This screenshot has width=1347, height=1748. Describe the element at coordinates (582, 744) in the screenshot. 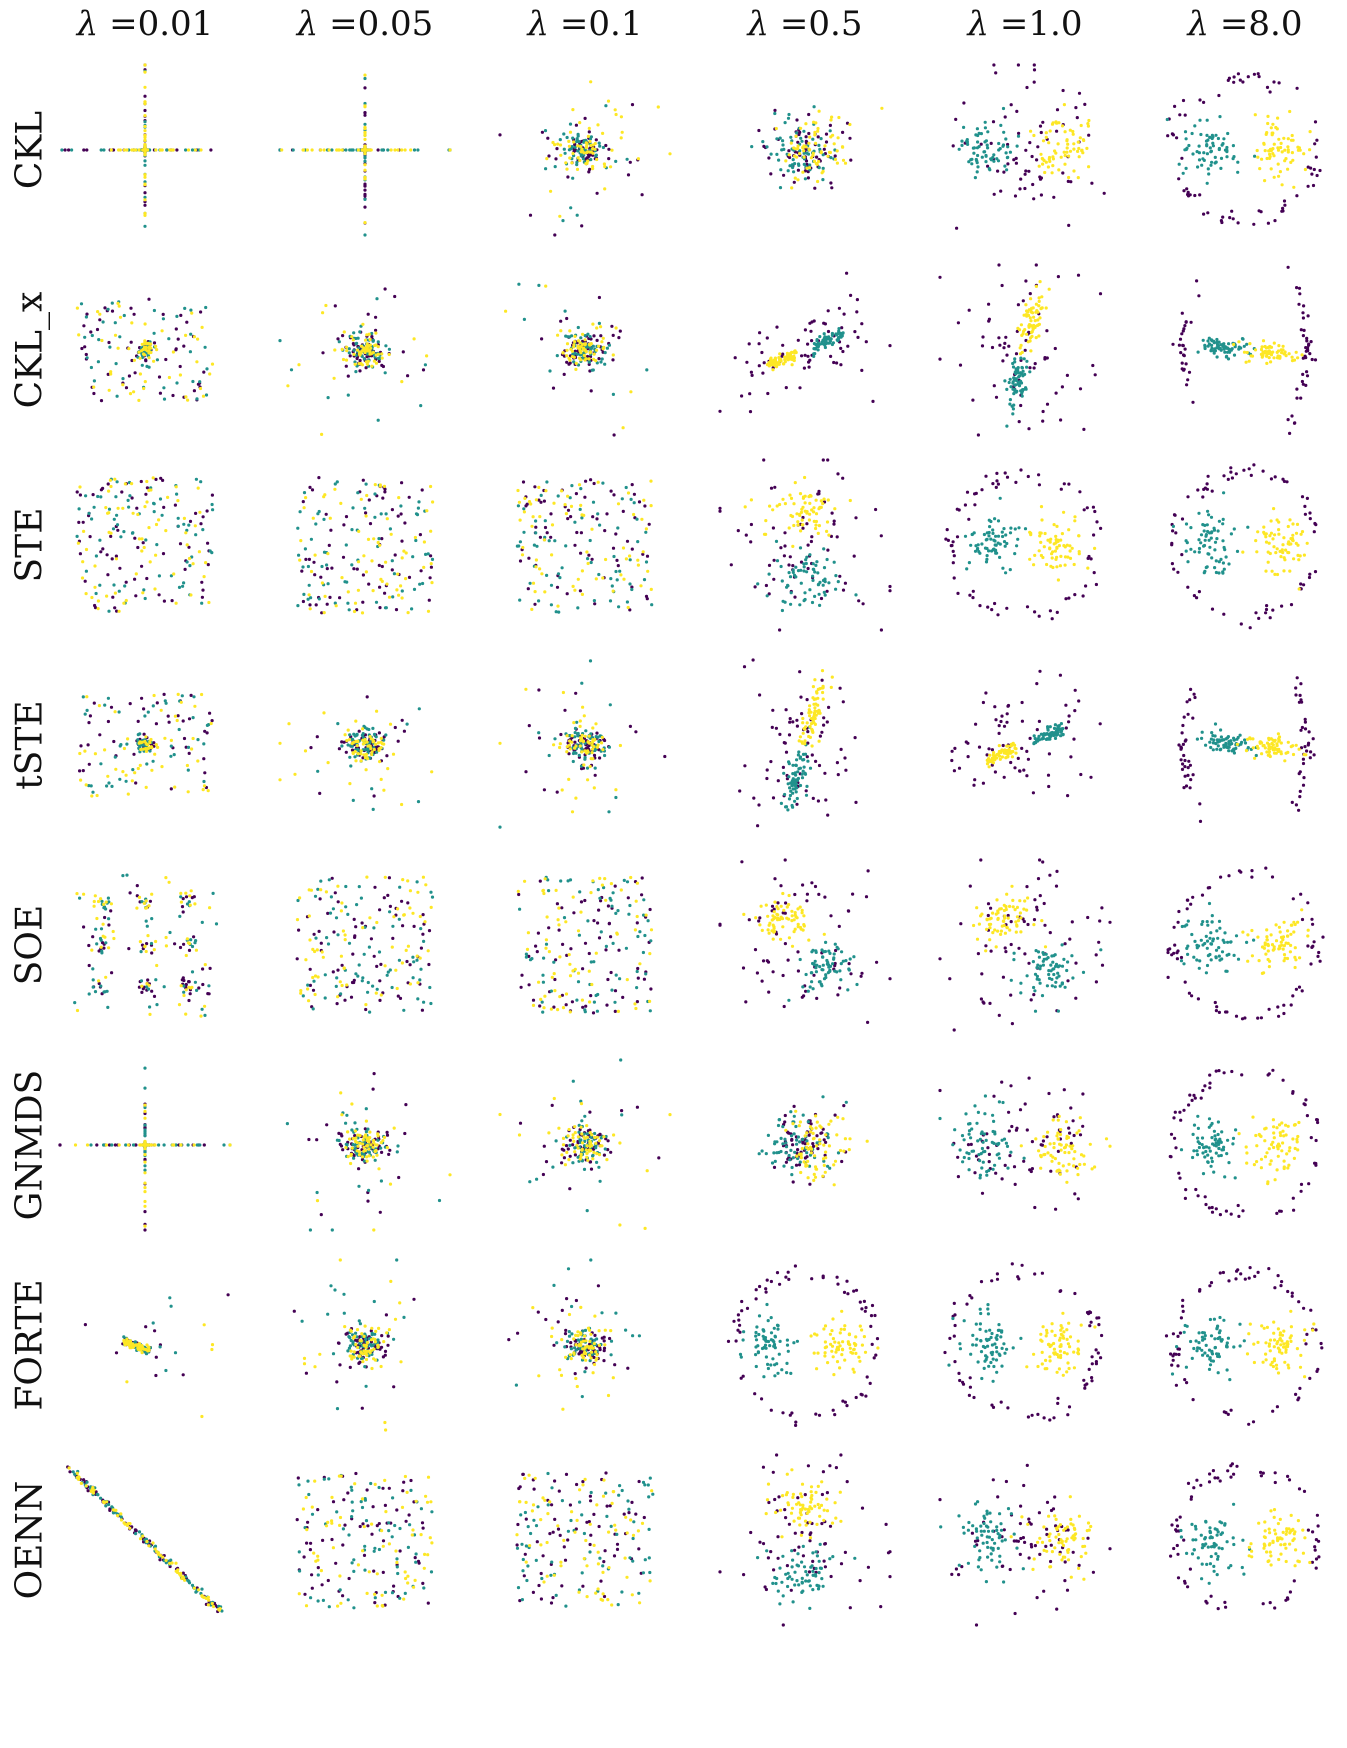

I see `panel-tste-lambda-0.1` at that location.